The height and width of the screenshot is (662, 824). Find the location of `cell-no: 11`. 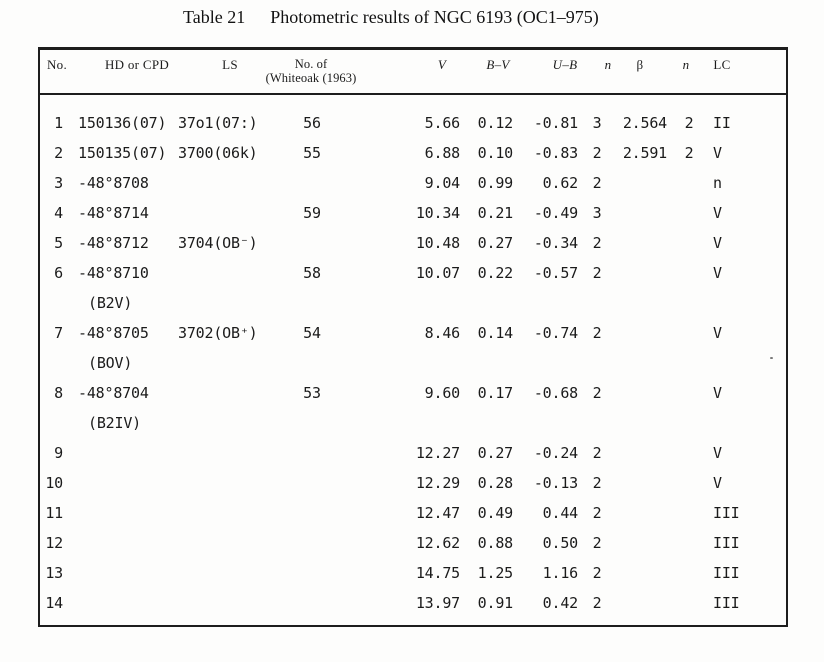

cell-no: 11 is located at coordinates (54, 513).